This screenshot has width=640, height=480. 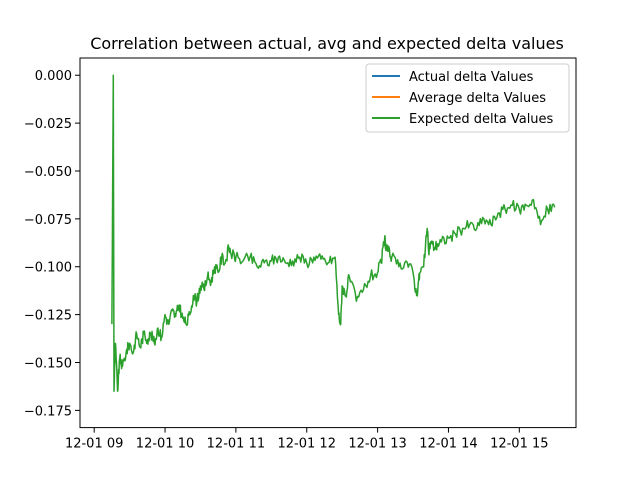 What do you see at coordinates (477, 98) in the screenshot?
I see `legend-entry: Average delta Values` at bounding box center [477, 98].